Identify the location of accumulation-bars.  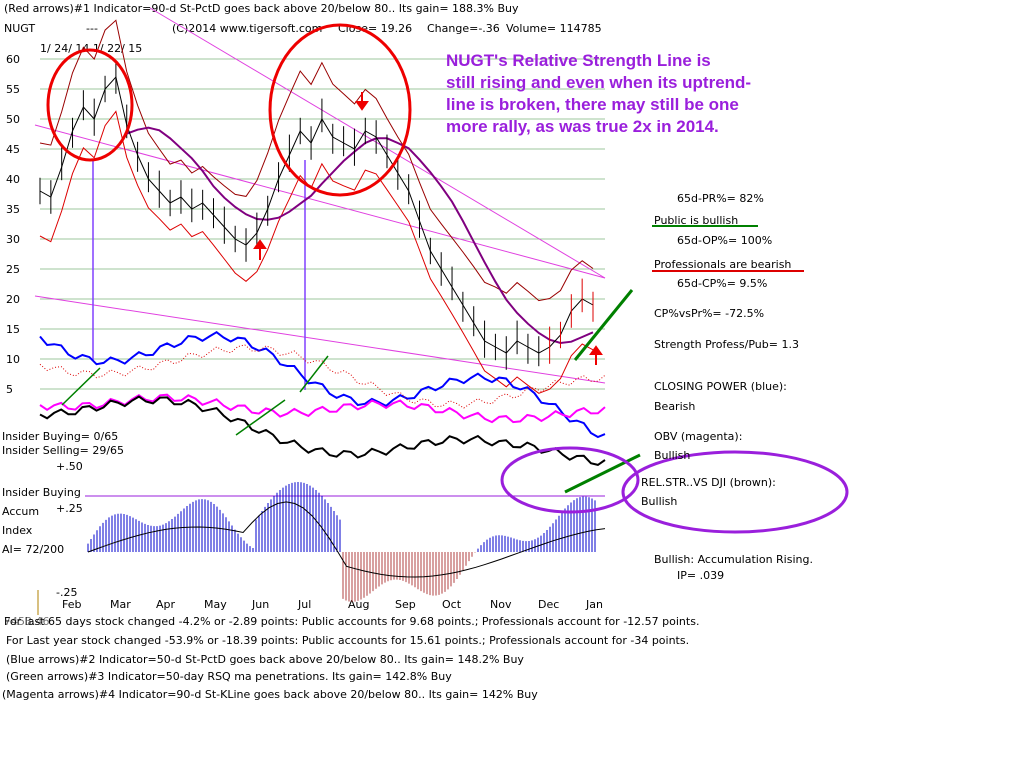
(341, 542).